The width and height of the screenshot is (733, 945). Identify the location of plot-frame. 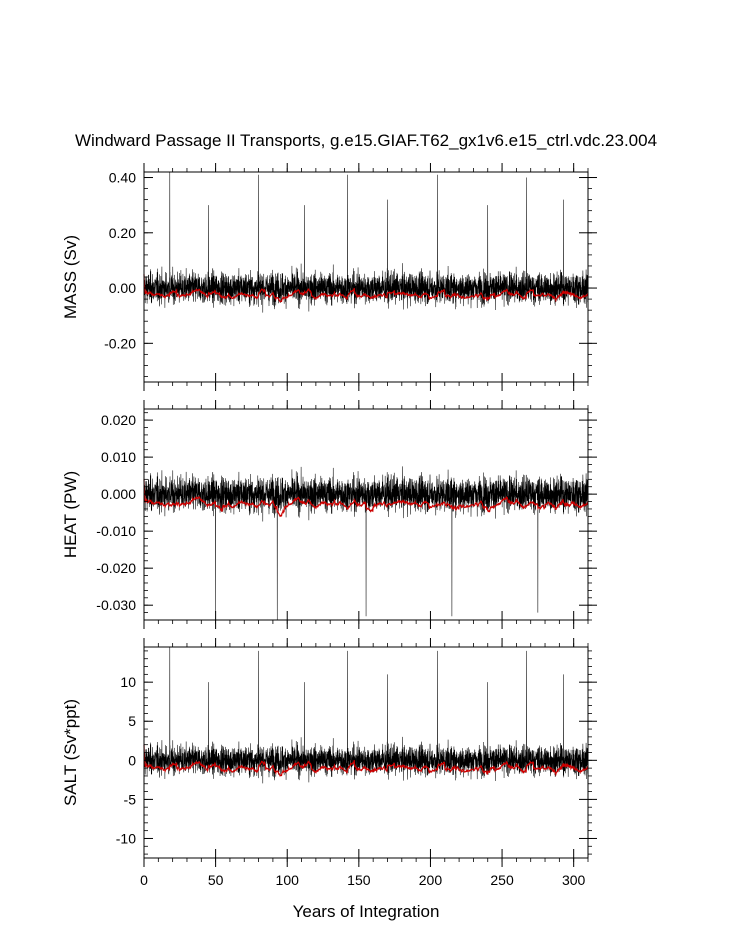
(366, 514).